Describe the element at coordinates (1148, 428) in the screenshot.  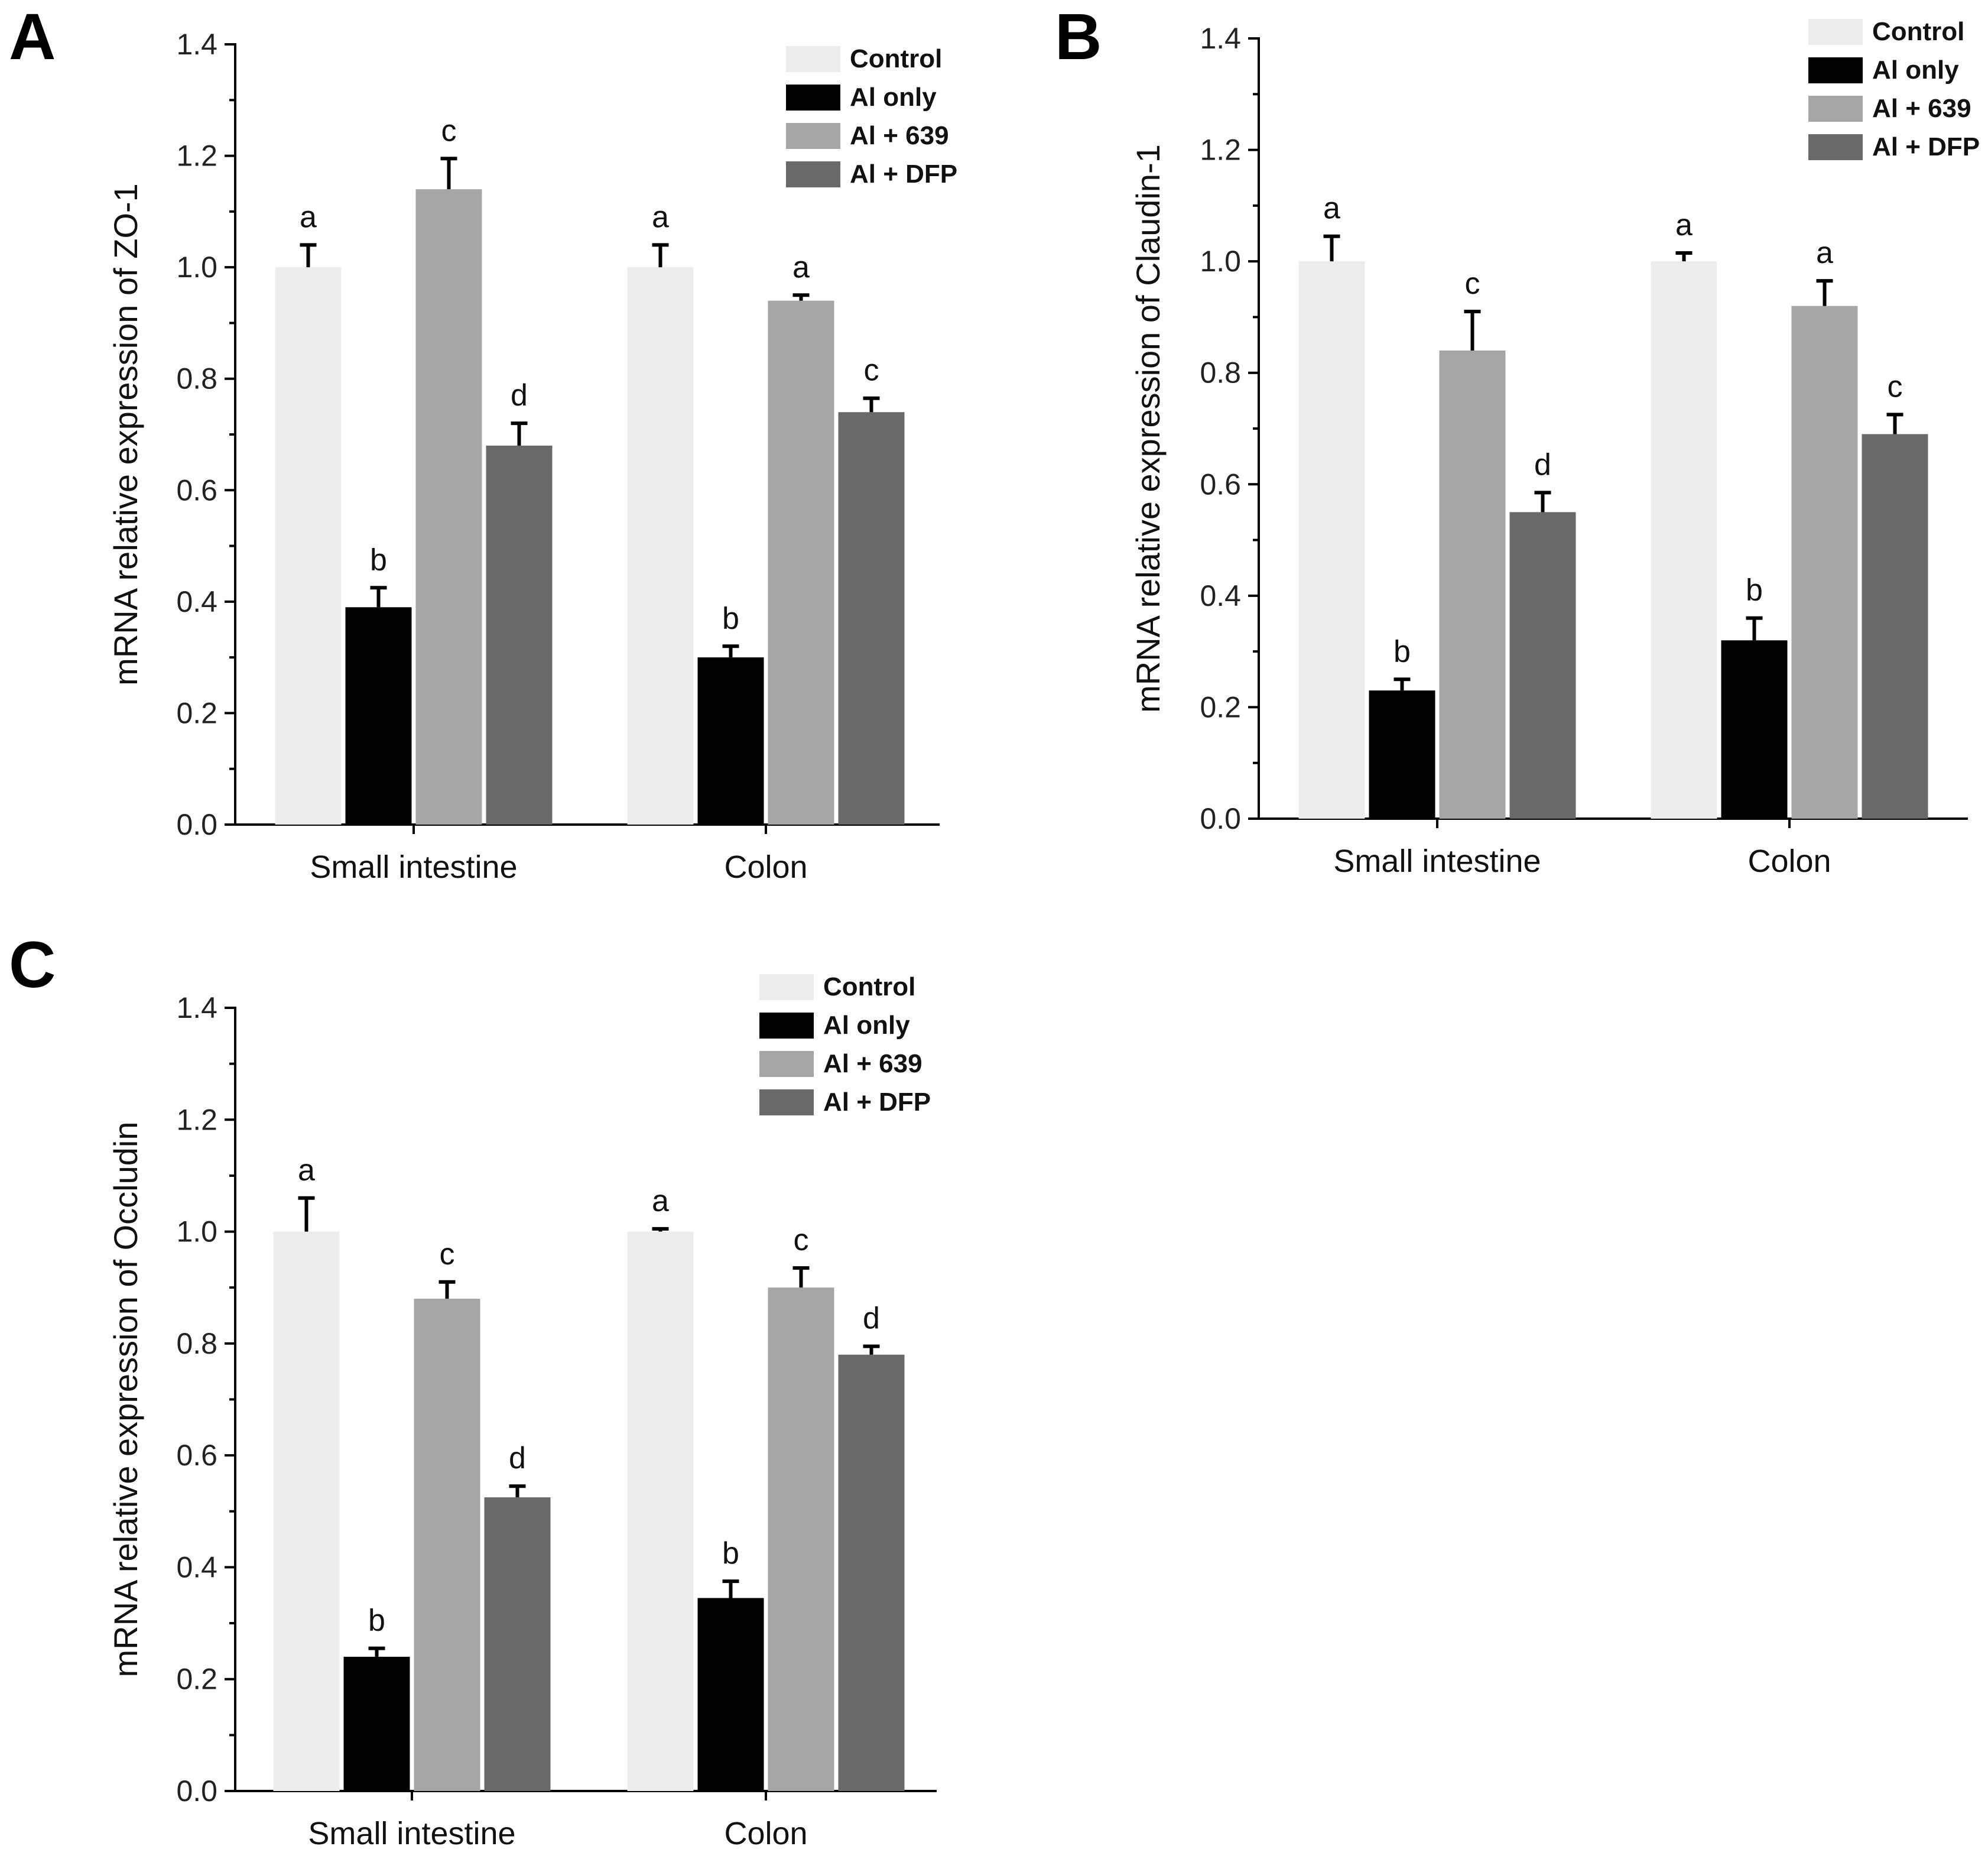
I see `y-axis-label: mRNA relative expression of Claudin-1` at that location.